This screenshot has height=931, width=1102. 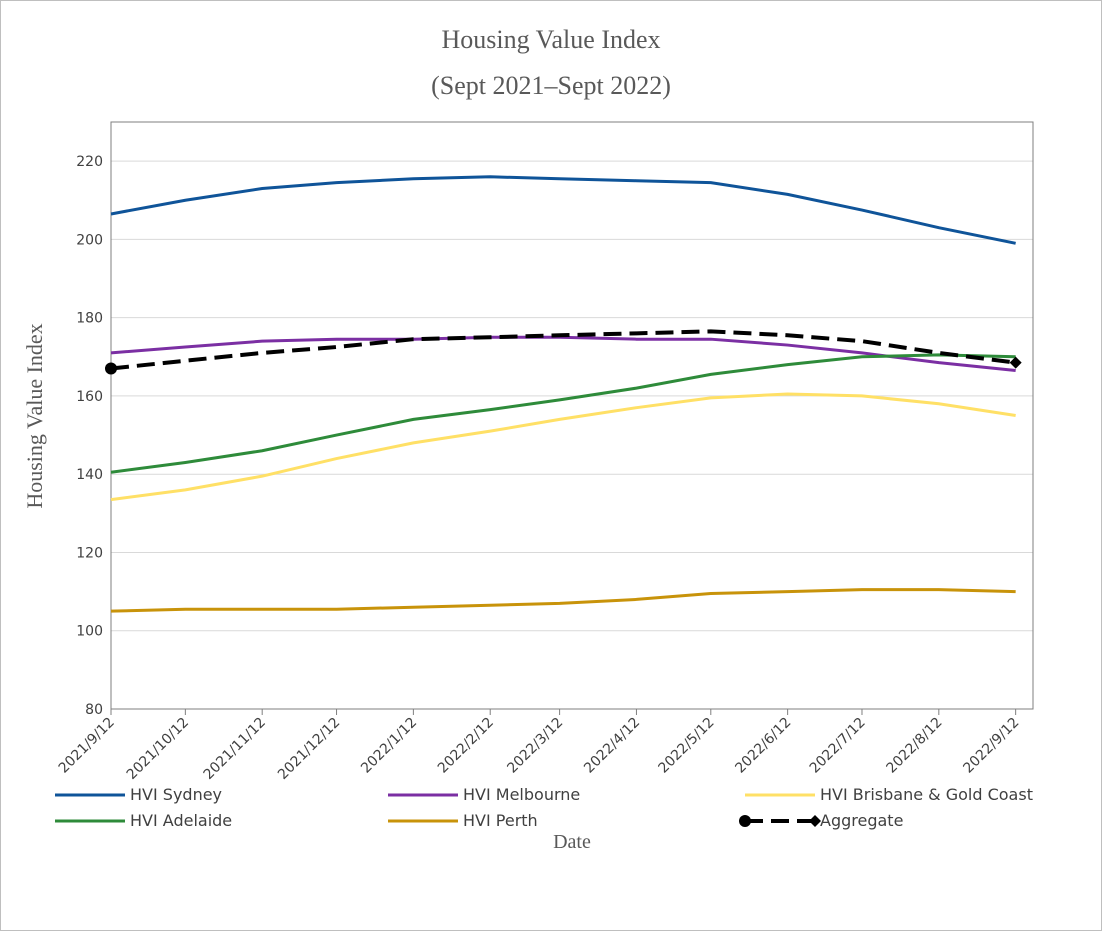 What do you see at coordinates (1015, 362) in the screenshot?
I see `end-marker` at bounding box center [1015, 362].